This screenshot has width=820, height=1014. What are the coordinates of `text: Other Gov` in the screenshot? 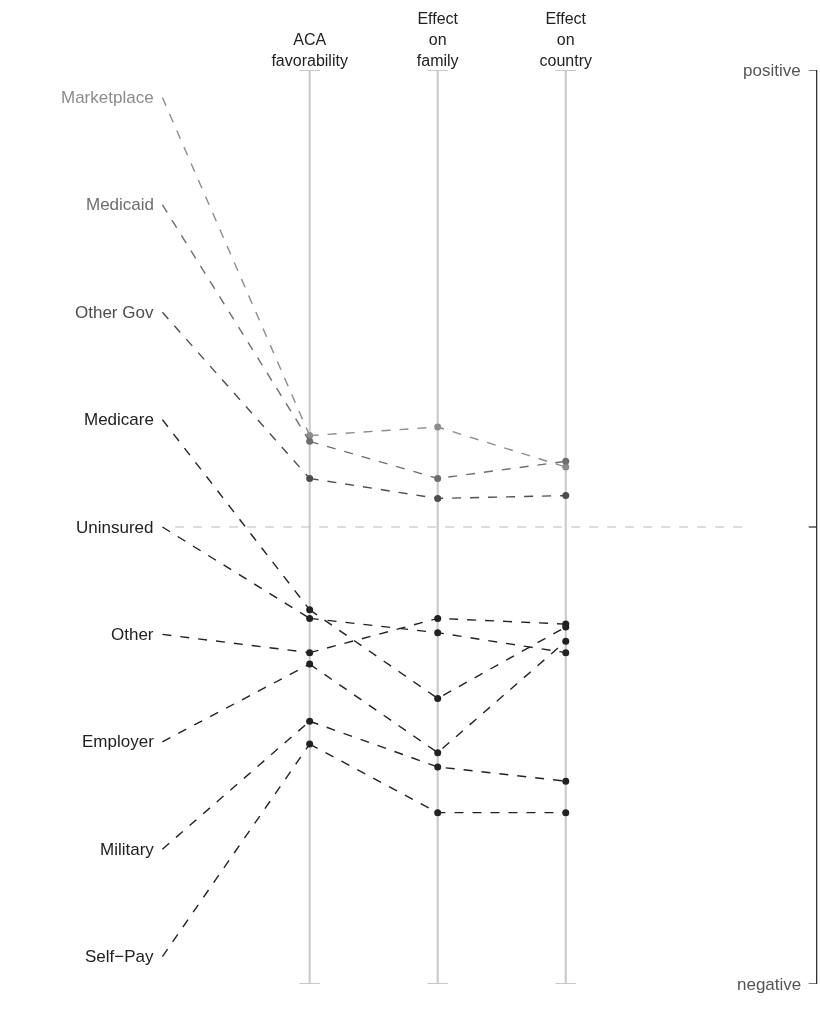 It's located at (114, 312).